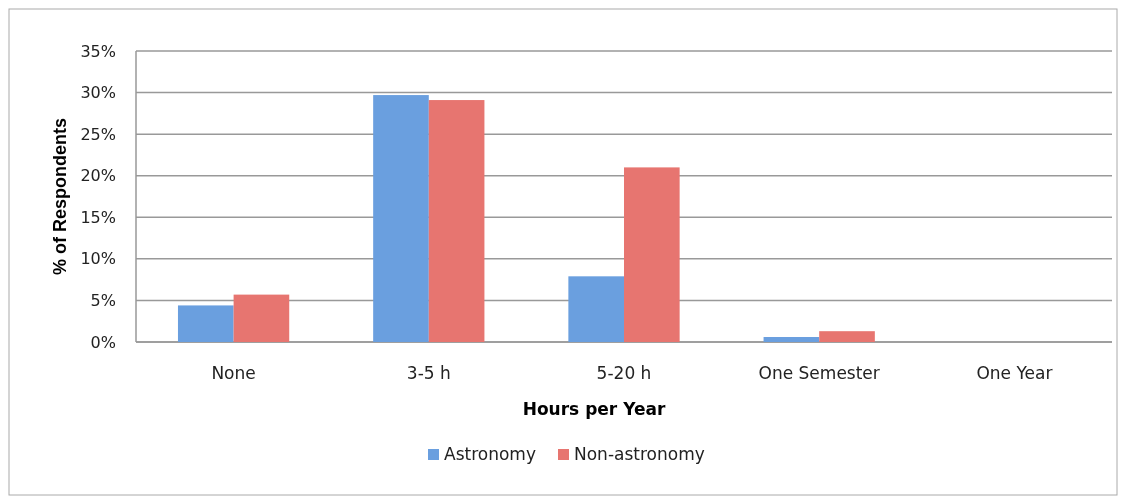 This screenshot has height=502, width=1130. What do you see at coordinates (98, 134) in the screenshot?
I see `y-tick-label: 25%` at bounding box center [98, 134].